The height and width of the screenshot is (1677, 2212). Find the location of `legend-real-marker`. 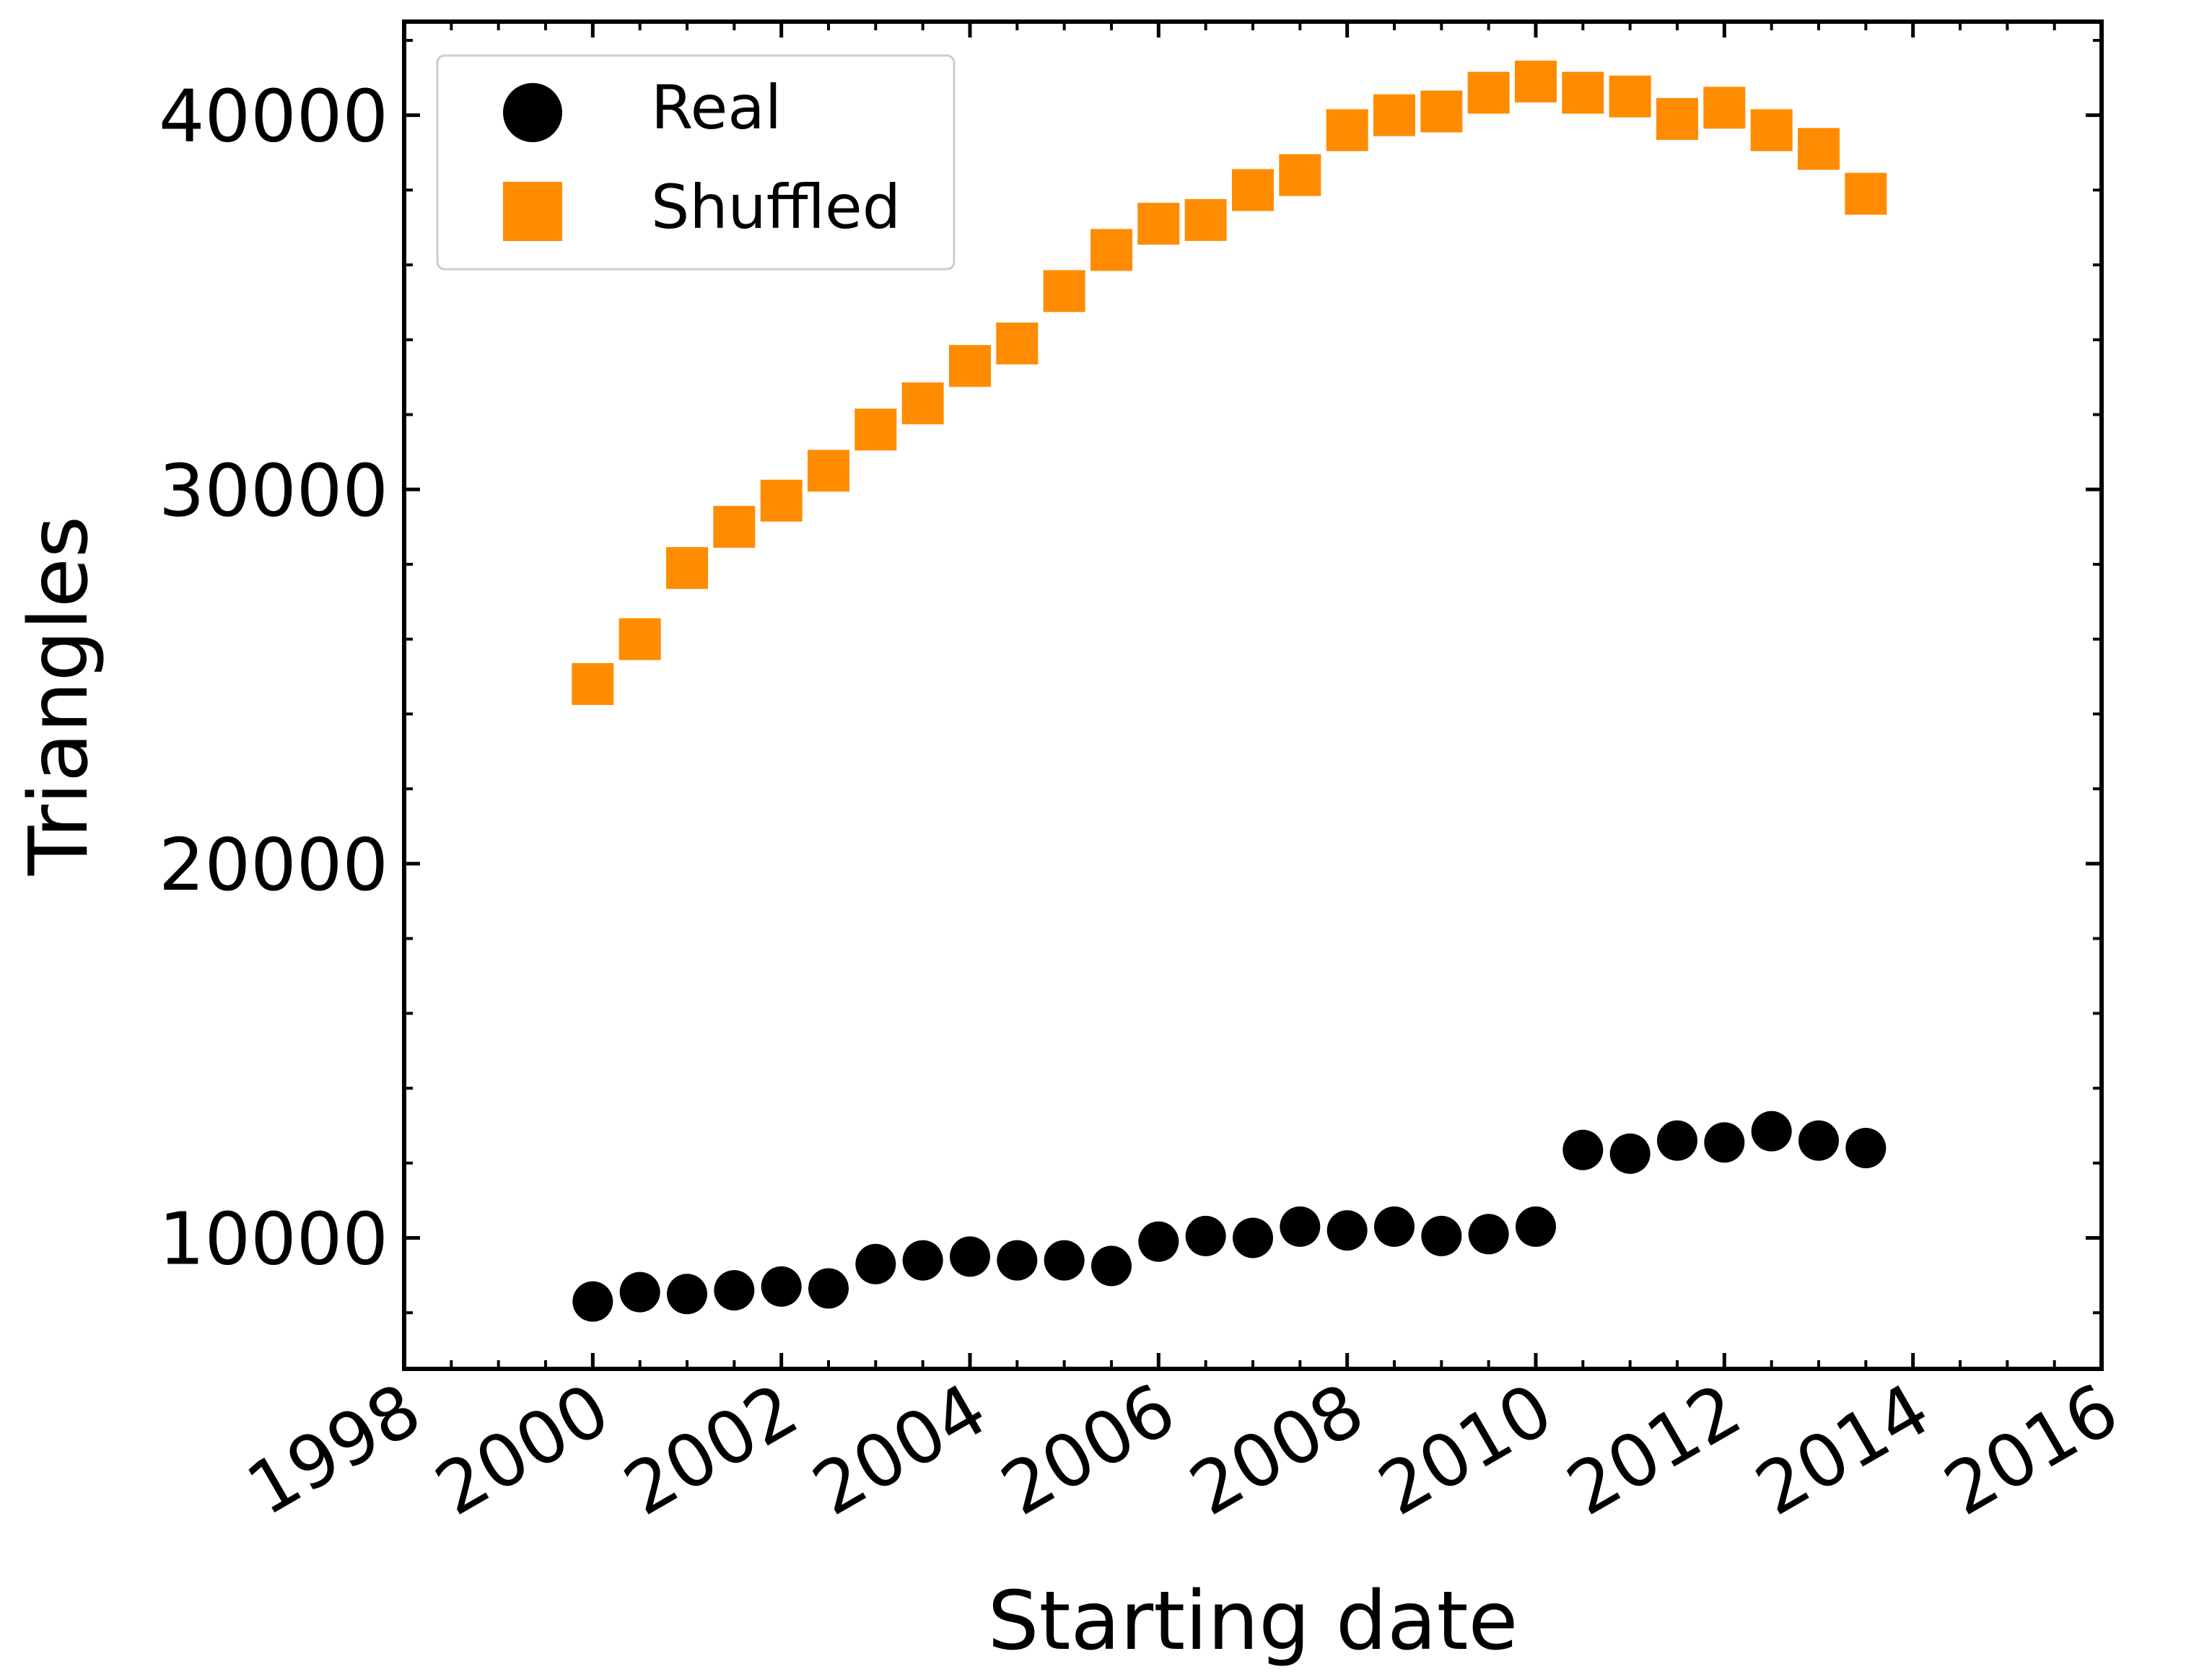

legend-real-marker is located at coordinates (532, 112).